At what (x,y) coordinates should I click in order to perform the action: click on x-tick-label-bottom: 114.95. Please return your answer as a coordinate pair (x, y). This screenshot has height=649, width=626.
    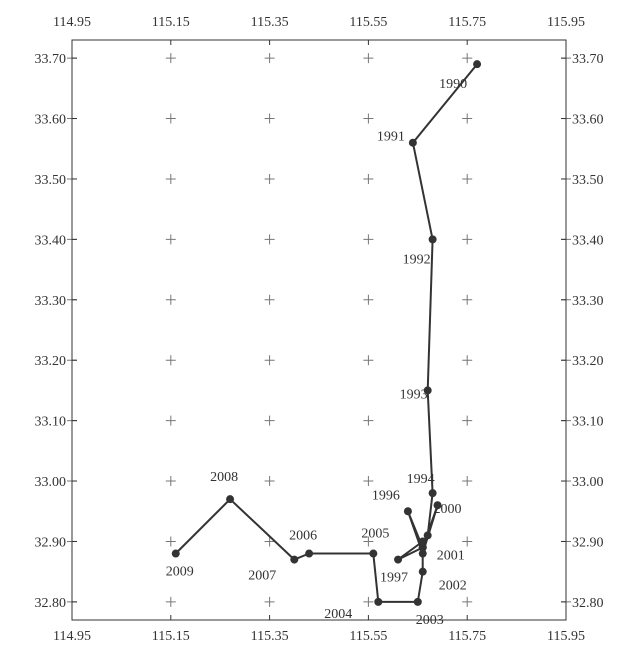
    Looking at the image, I should click on (72, 636).